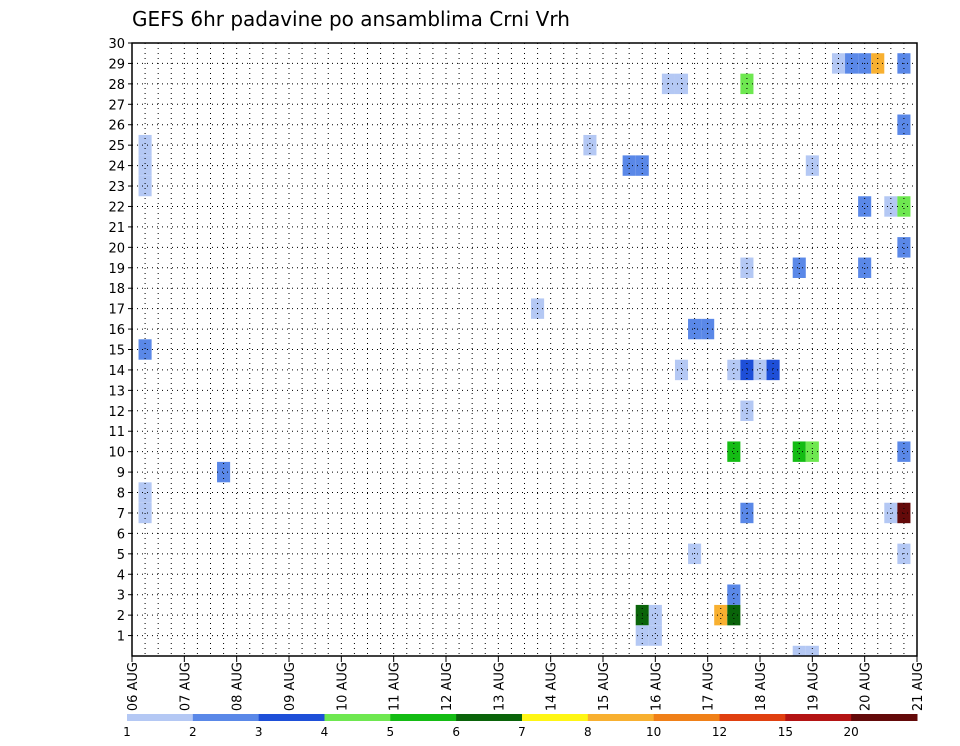 Image resolution: width=960 pixels, height=746 pixels. Describe the element at coordinates (121, 494) in the screenshot. I see `y-tick-label: 8` at that location.